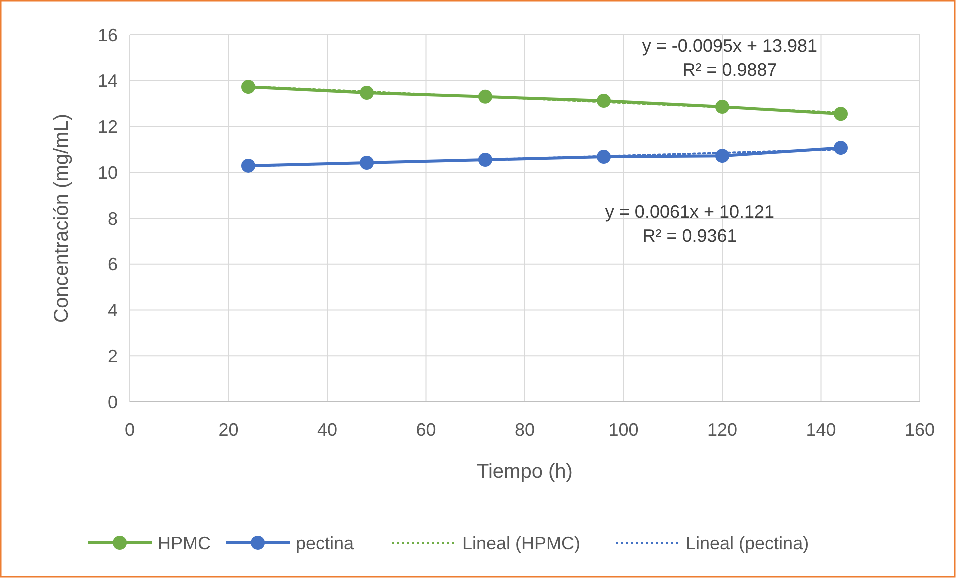 The image size is (956, 578). Describe the element at coordinates (521, 543) in the screenshot. I see `legend-label: Lineal (HPMC)` at that location.